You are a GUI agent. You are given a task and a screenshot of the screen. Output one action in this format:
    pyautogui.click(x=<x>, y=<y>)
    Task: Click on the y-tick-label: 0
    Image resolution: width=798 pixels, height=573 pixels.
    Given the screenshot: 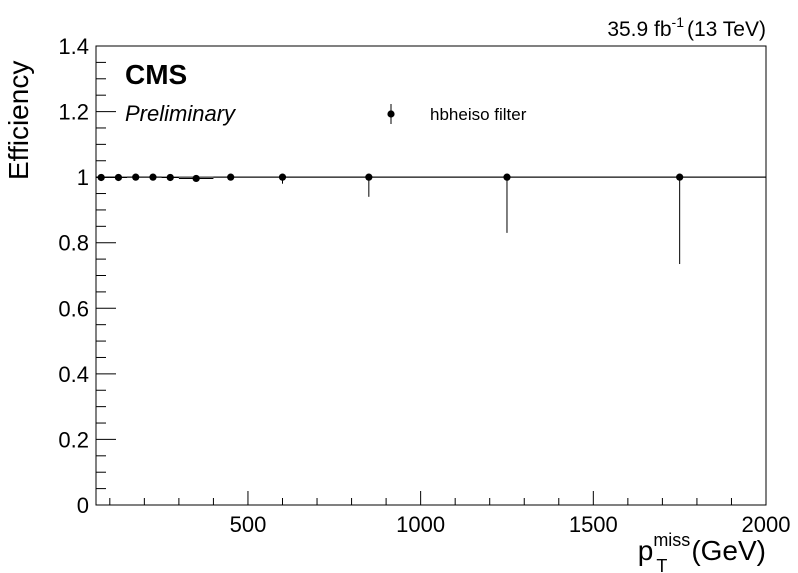 What is the action you would take?
    pyautogui.click(x=83, y=505)
    